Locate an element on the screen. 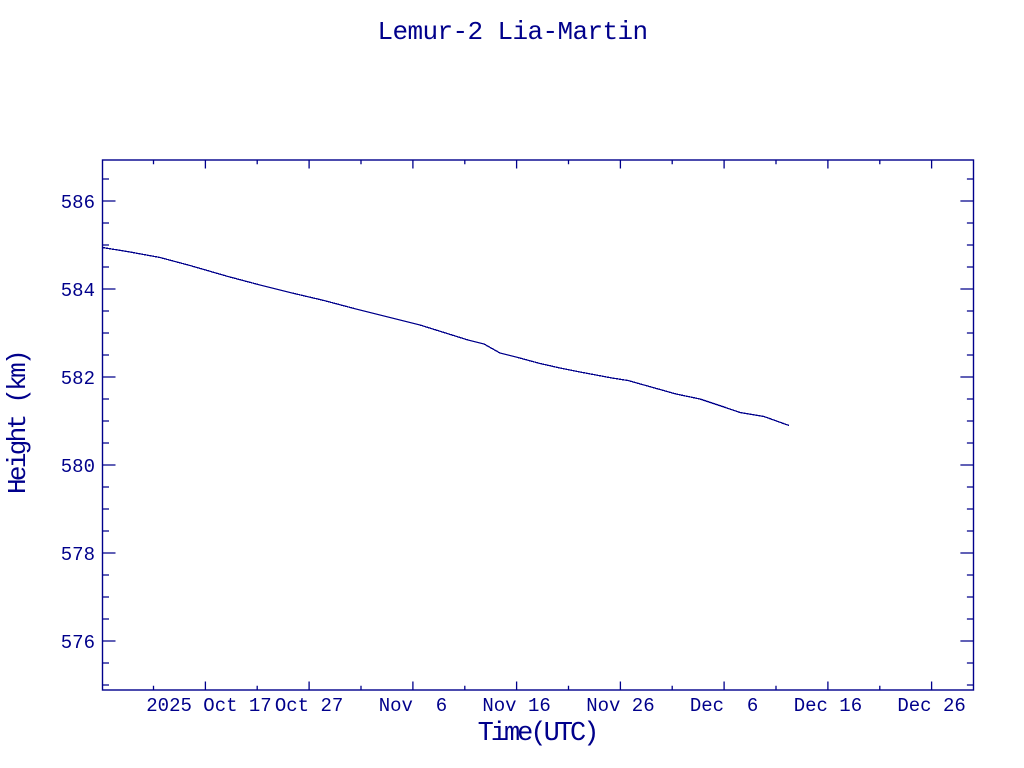 The image size is (1024, 768). svg-text: 578 is located at coordinates (78, 555).